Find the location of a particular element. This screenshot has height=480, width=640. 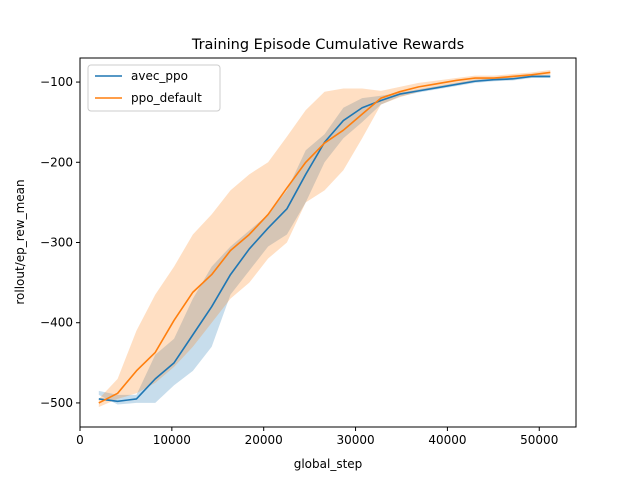

y-tick-label: −500 is located at coordinates (56, 403).